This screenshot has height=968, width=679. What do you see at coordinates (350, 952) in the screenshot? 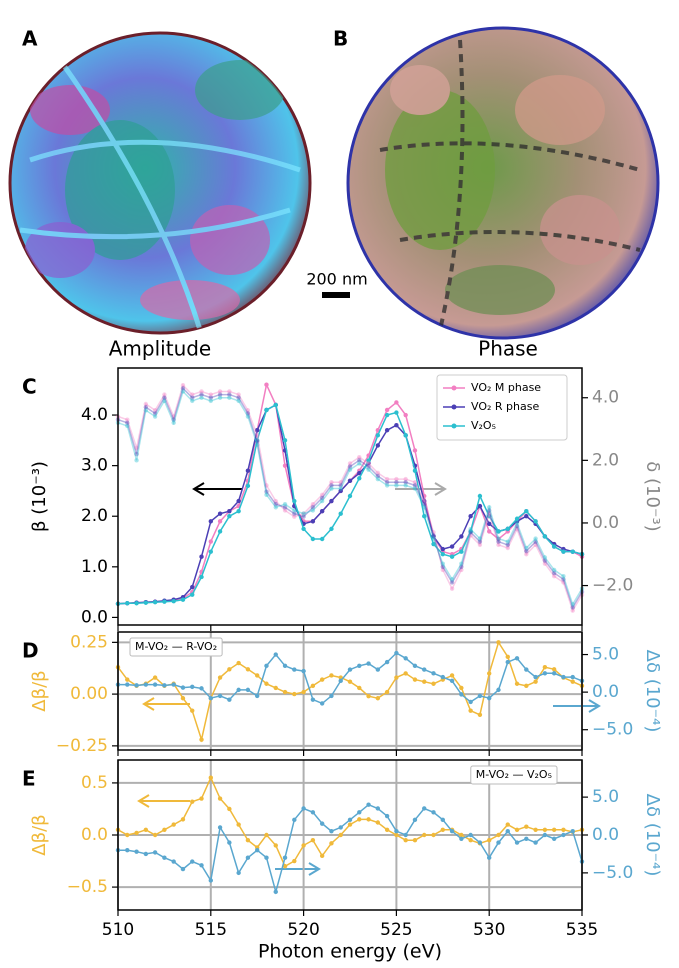
I see `x-axis-label: Photon energy (eV)` at bounding box center [350, 952].